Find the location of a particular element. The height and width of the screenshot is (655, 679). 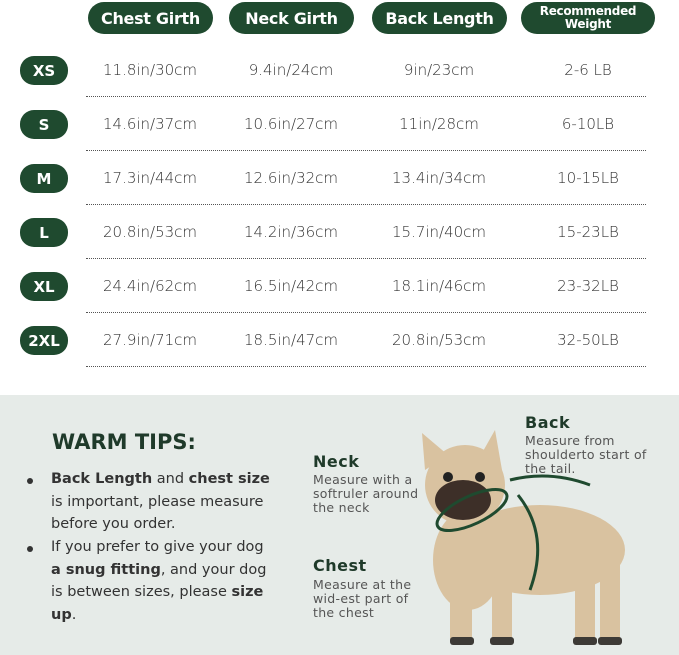

size-badge: L is located at coordinates (44, 232).